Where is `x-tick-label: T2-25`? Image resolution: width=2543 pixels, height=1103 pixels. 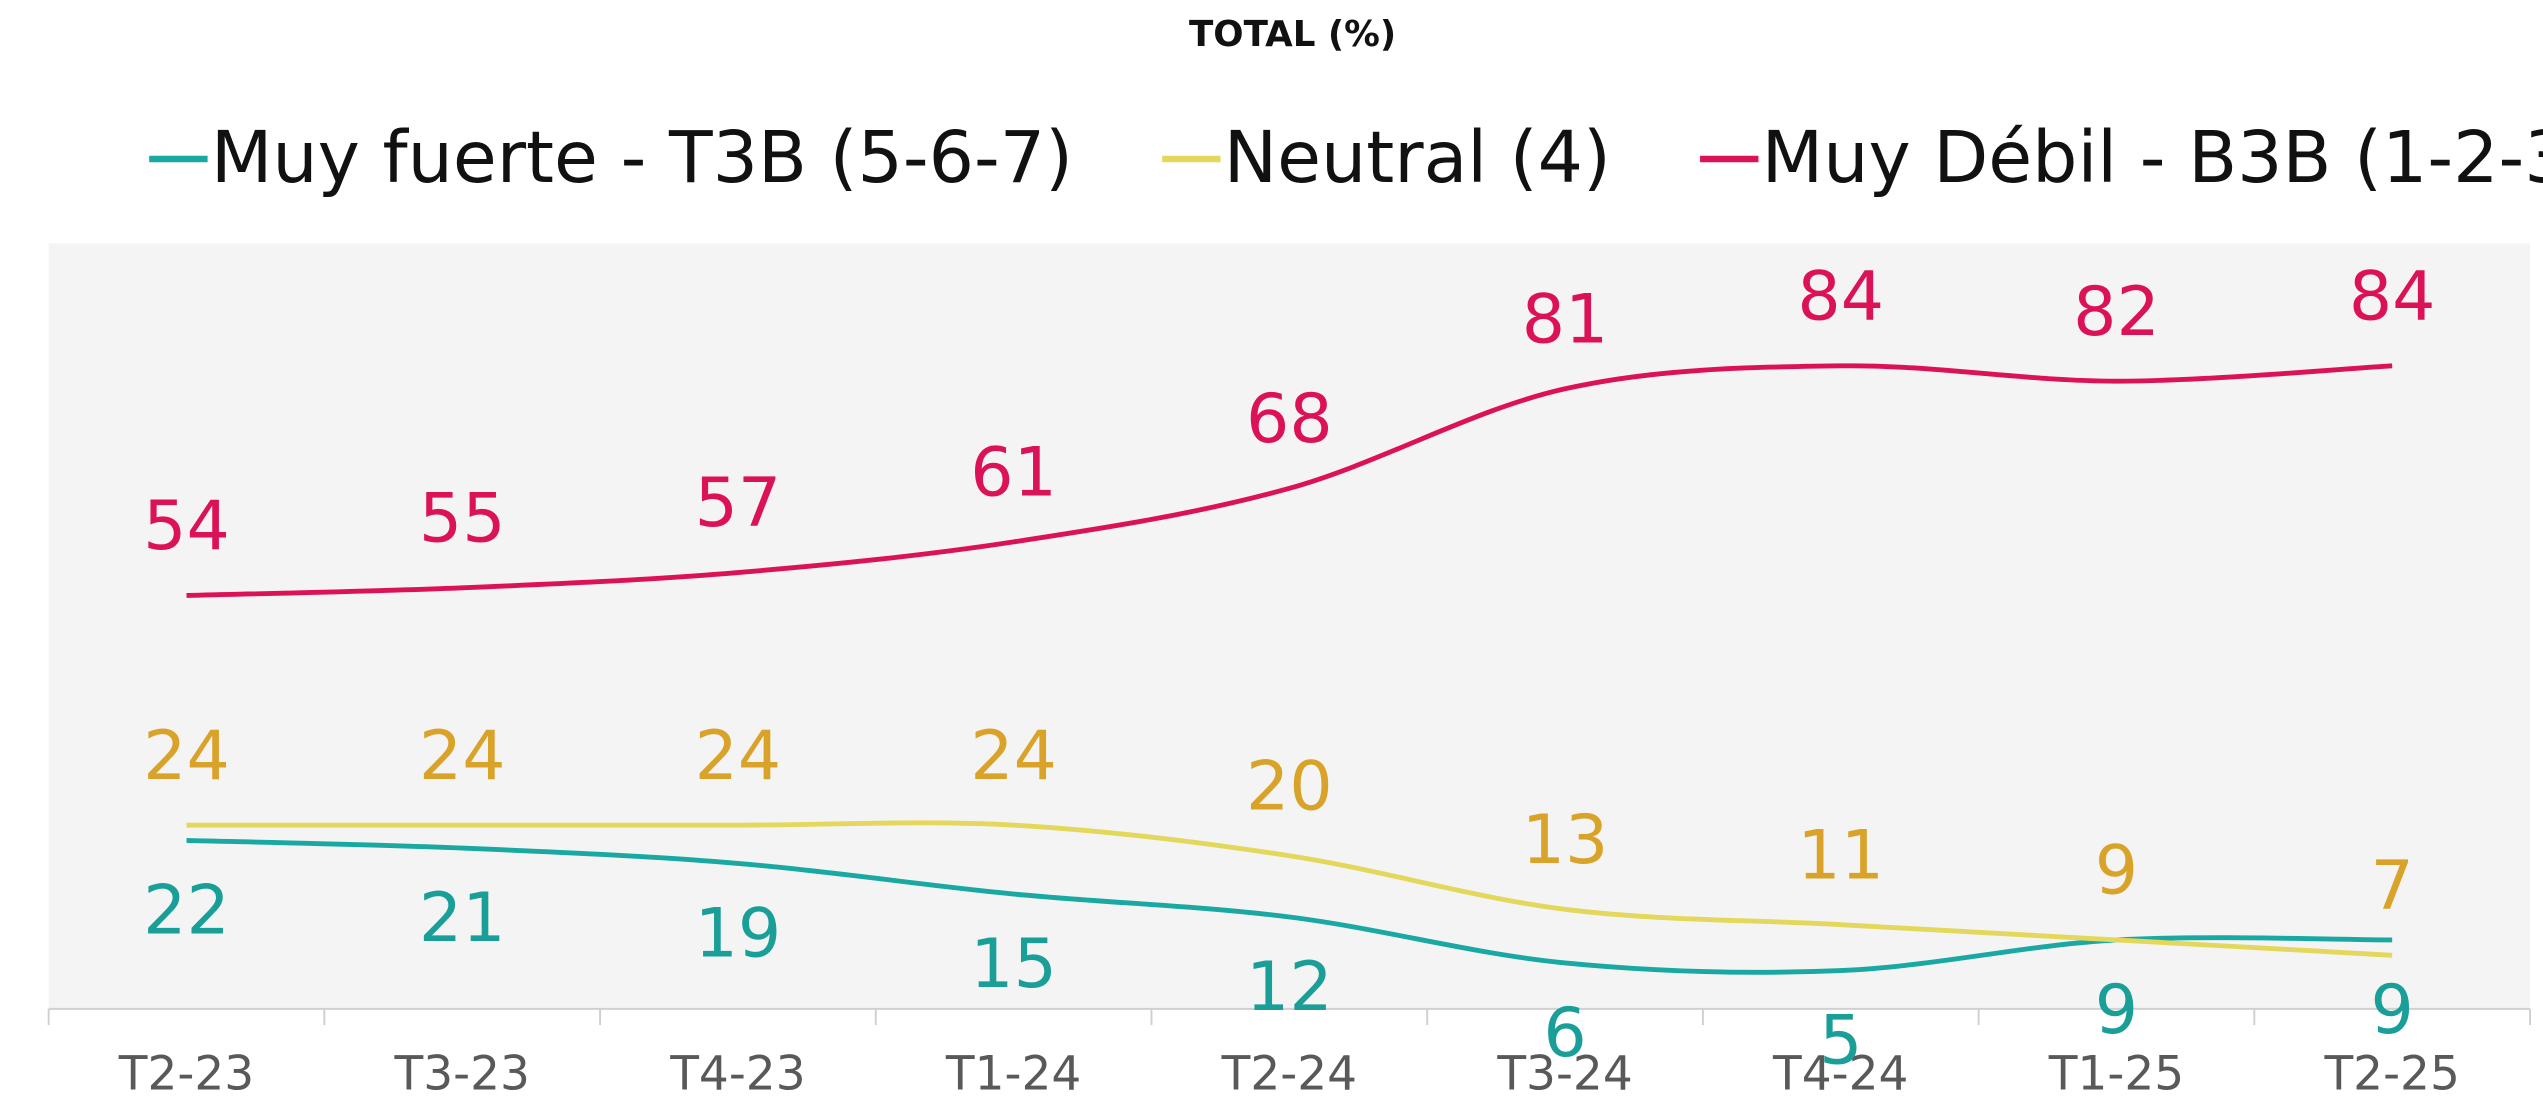 x-tick-label: T2-25 is located at coordinates (2391, 1073).